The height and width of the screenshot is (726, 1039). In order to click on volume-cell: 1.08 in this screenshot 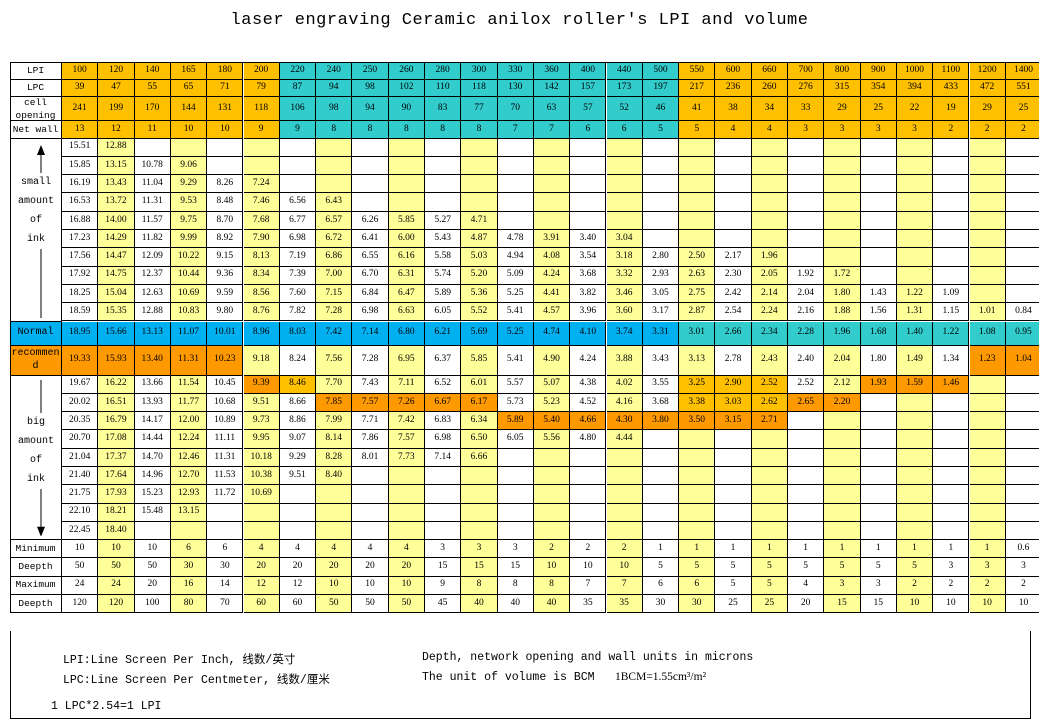, I will do `click(987, 333)`.